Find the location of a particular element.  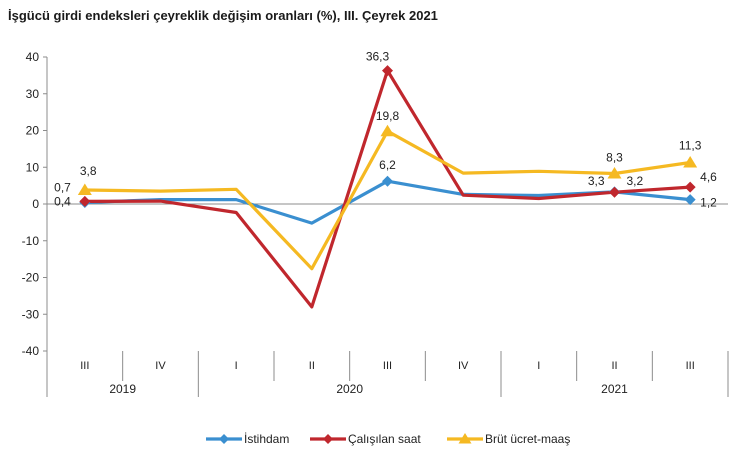

legend-label: Çalışılan saat is located at coordinates (384, 439).